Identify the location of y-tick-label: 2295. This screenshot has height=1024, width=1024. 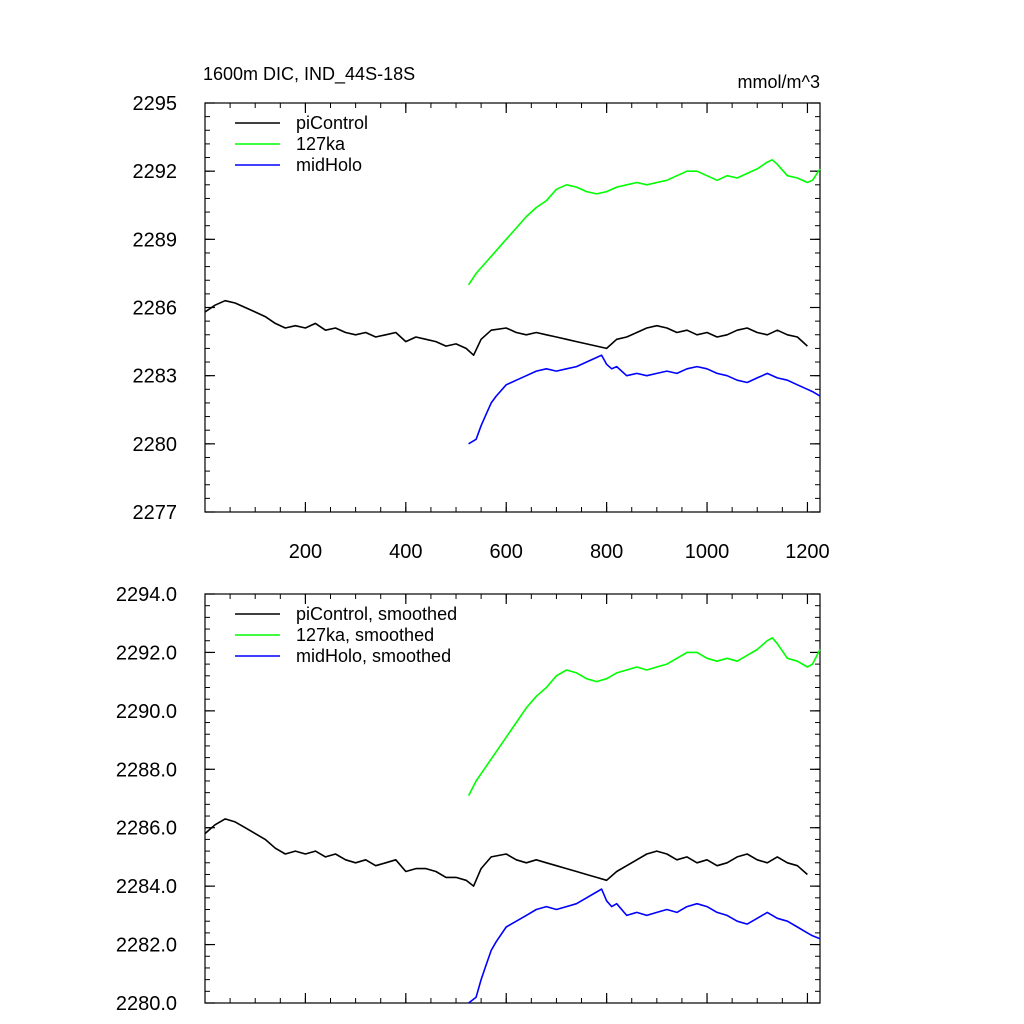
(155, 104).